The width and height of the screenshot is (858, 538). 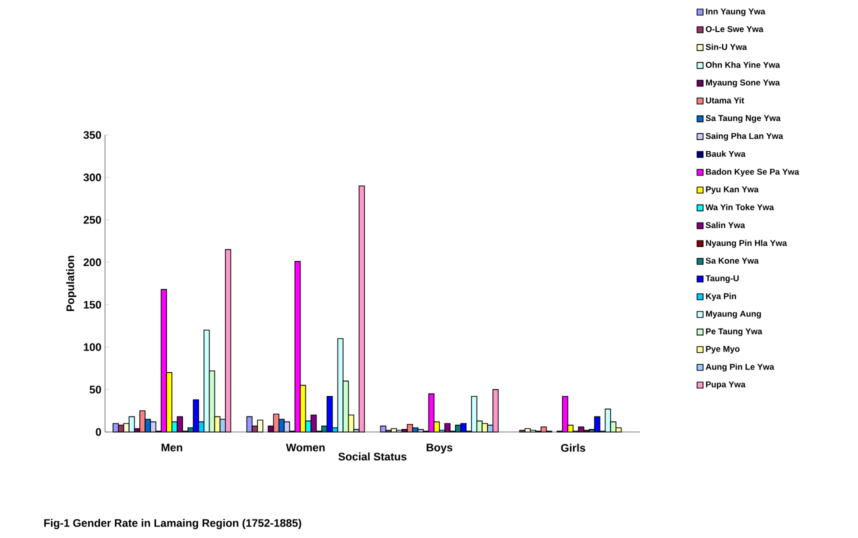 I want to click on text: Fig-1 Gender Rate in Lamaing Region (1752-1885), so click(x=173, y=524).